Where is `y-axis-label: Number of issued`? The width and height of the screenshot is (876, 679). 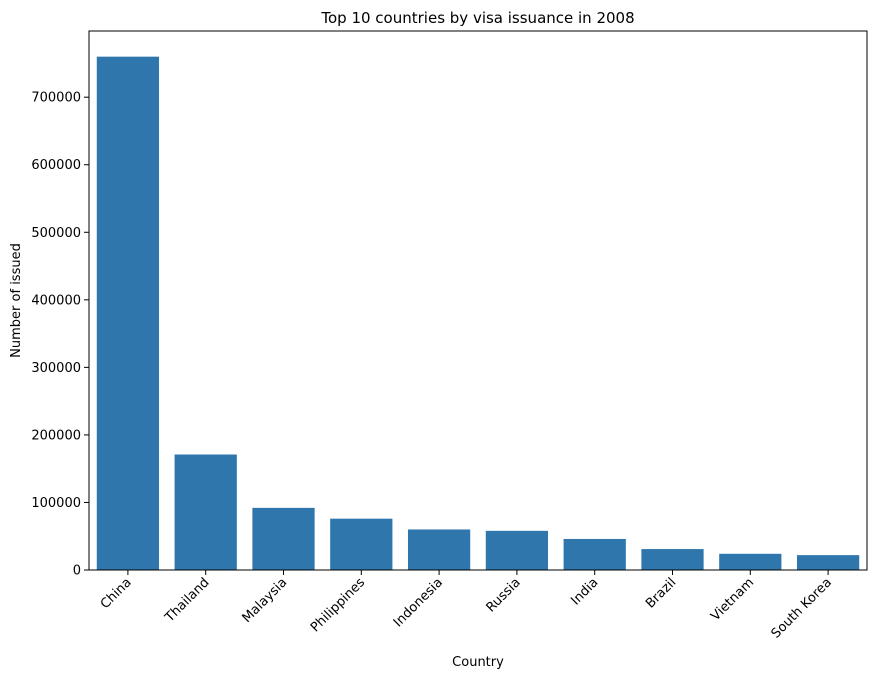 y-axis-label: Number of issued is located at coordinates (16, 300).